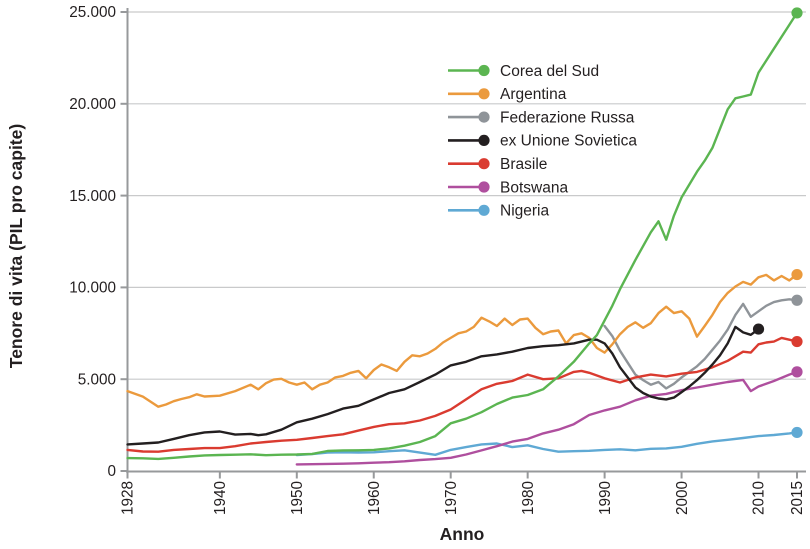  Describe the element at coordinates (451, 498) in the screenshot. I see `x-tick-label: 1970` at that location.